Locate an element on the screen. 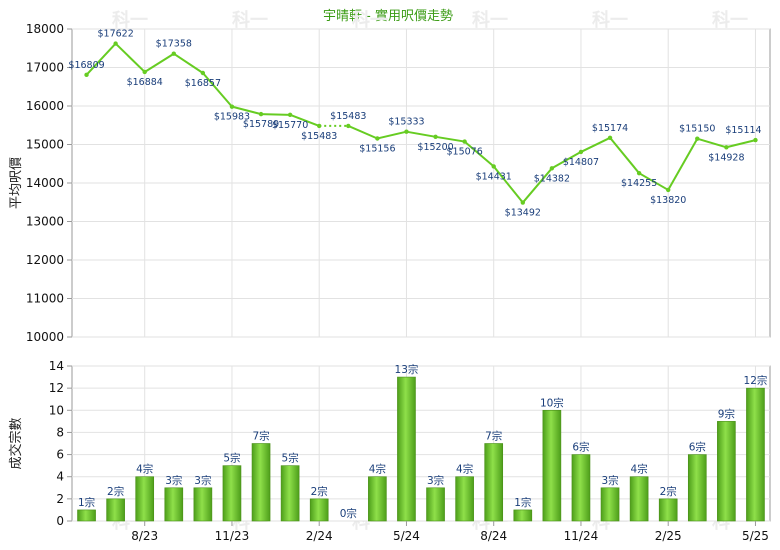  volume-x-tick-label: 11/23 is located at coordinates (232, 536).